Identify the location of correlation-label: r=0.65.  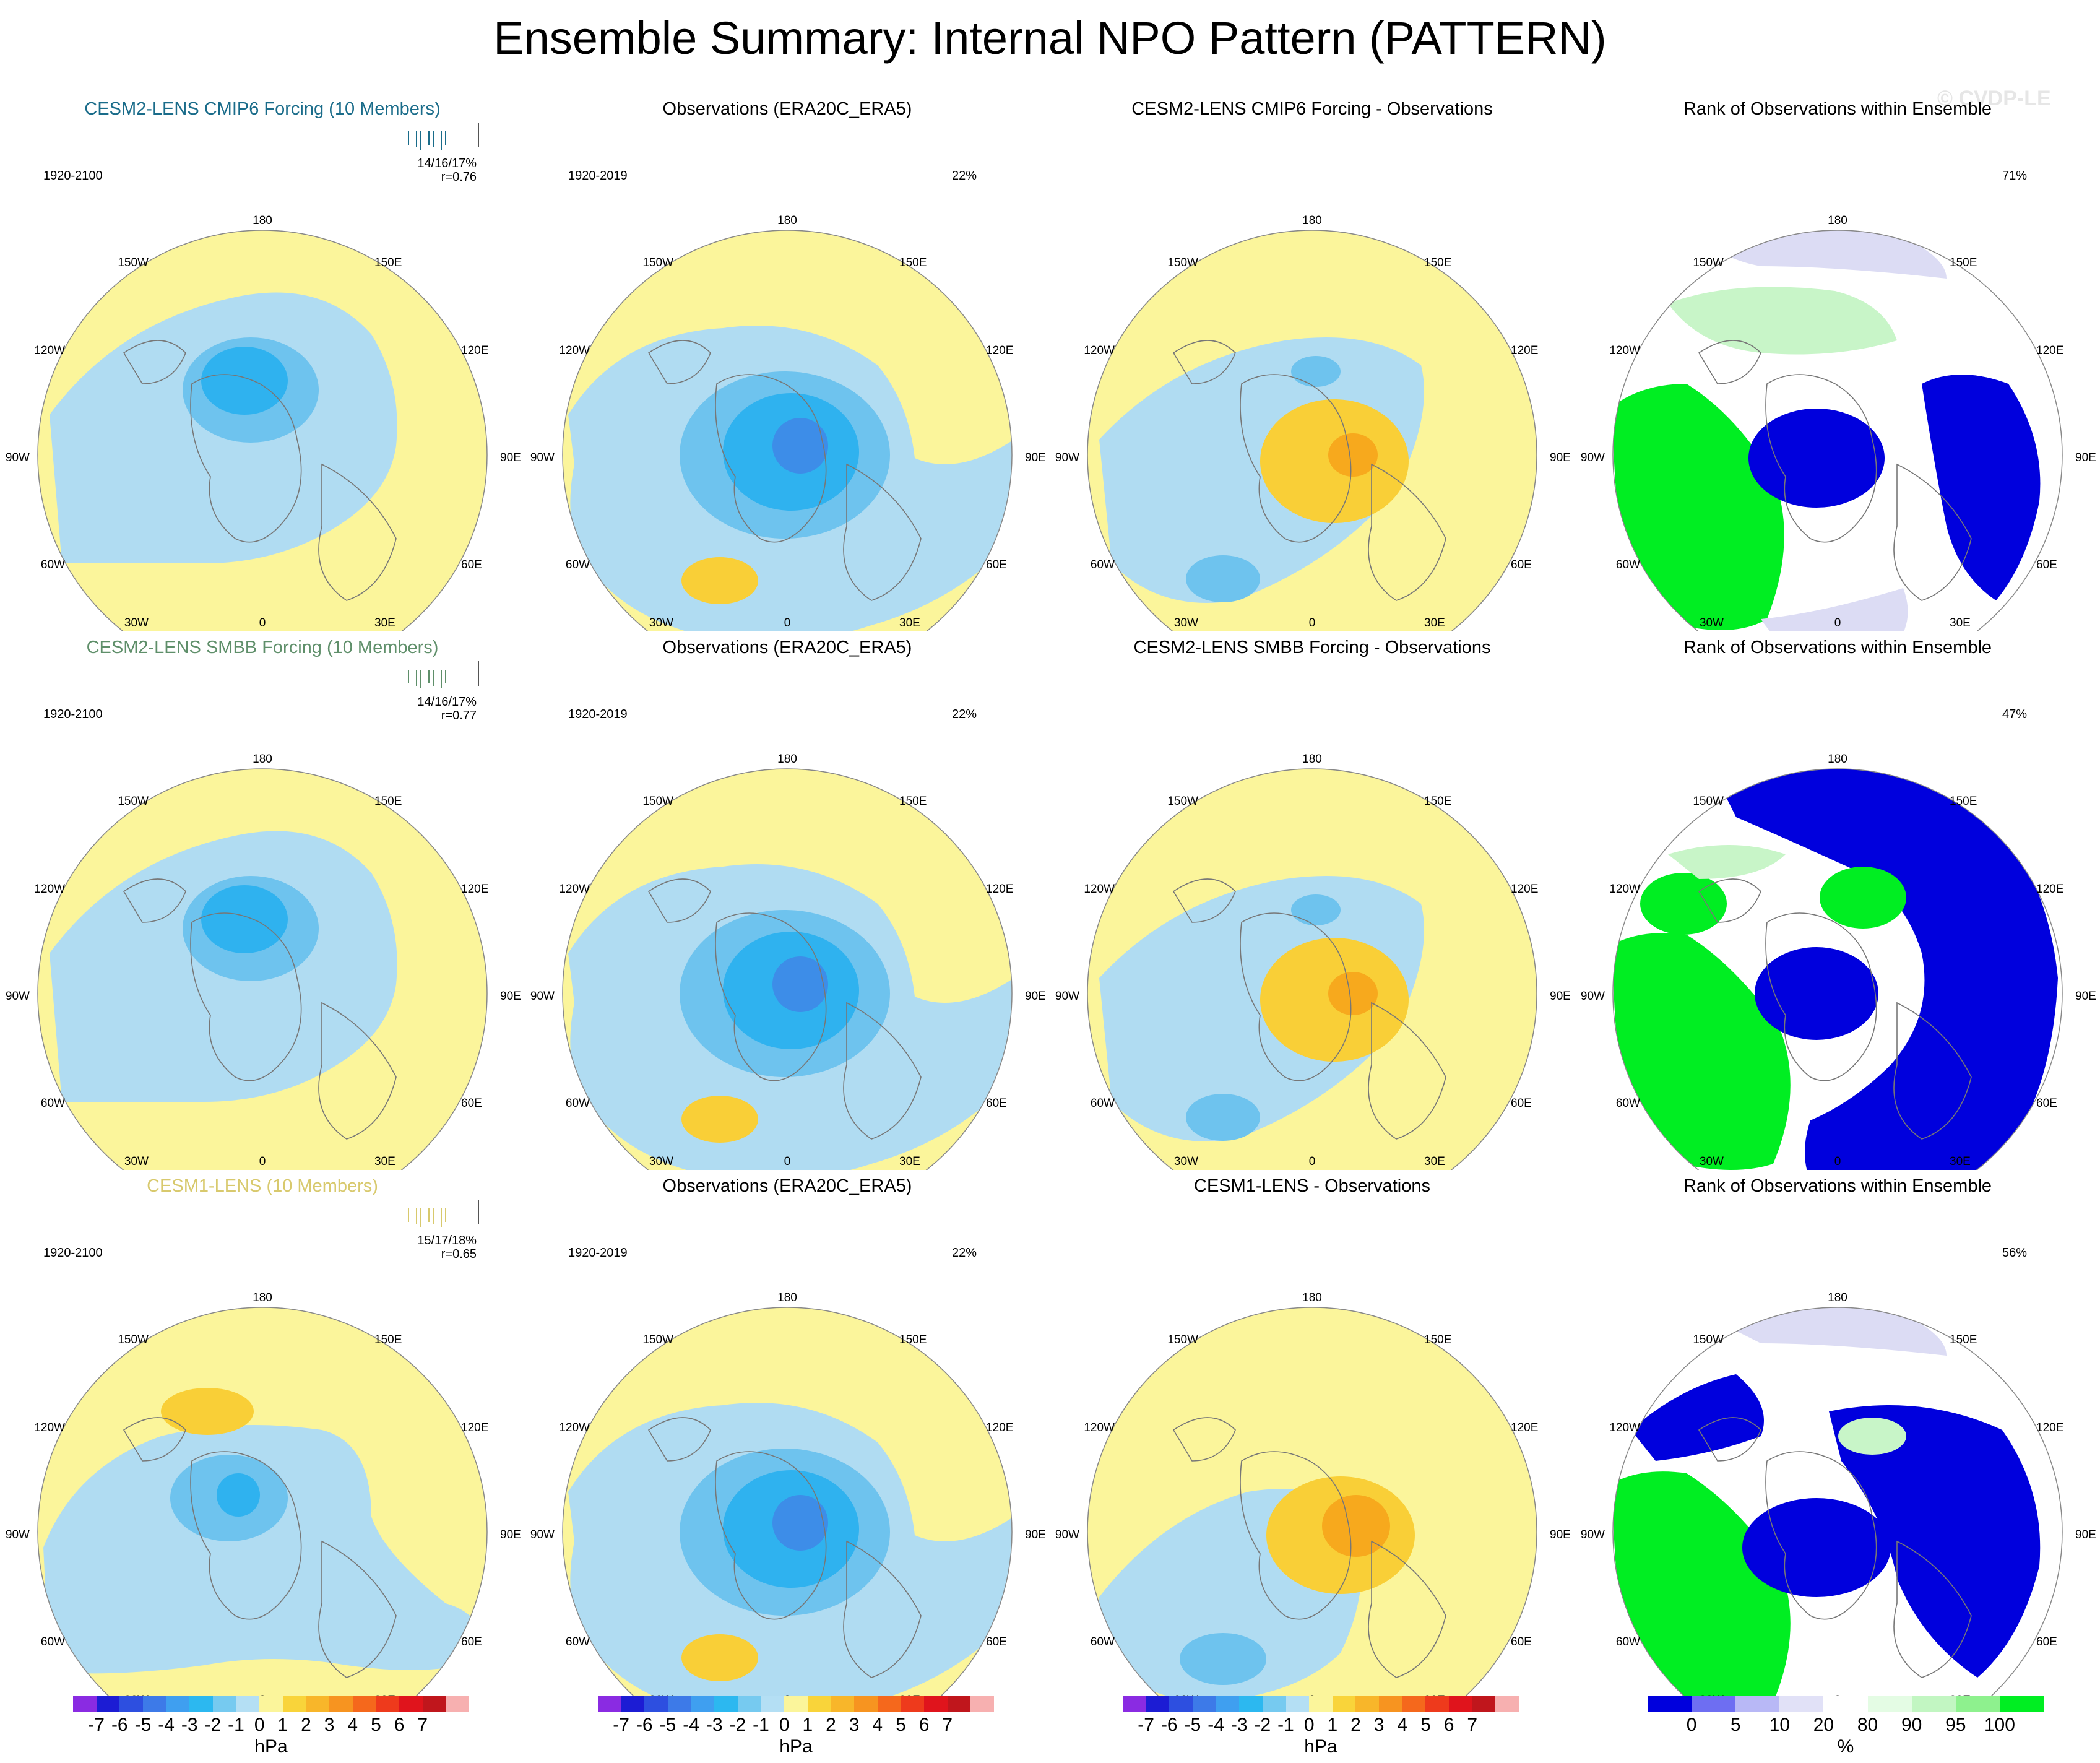
(459, 1254).